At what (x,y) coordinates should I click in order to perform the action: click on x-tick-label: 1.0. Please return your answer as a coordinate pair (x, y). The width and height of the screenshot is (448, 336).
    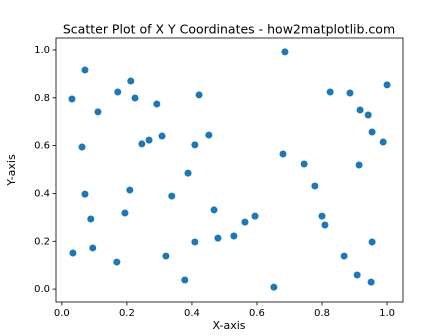
    Looking at the image, I should click on (387, 313).